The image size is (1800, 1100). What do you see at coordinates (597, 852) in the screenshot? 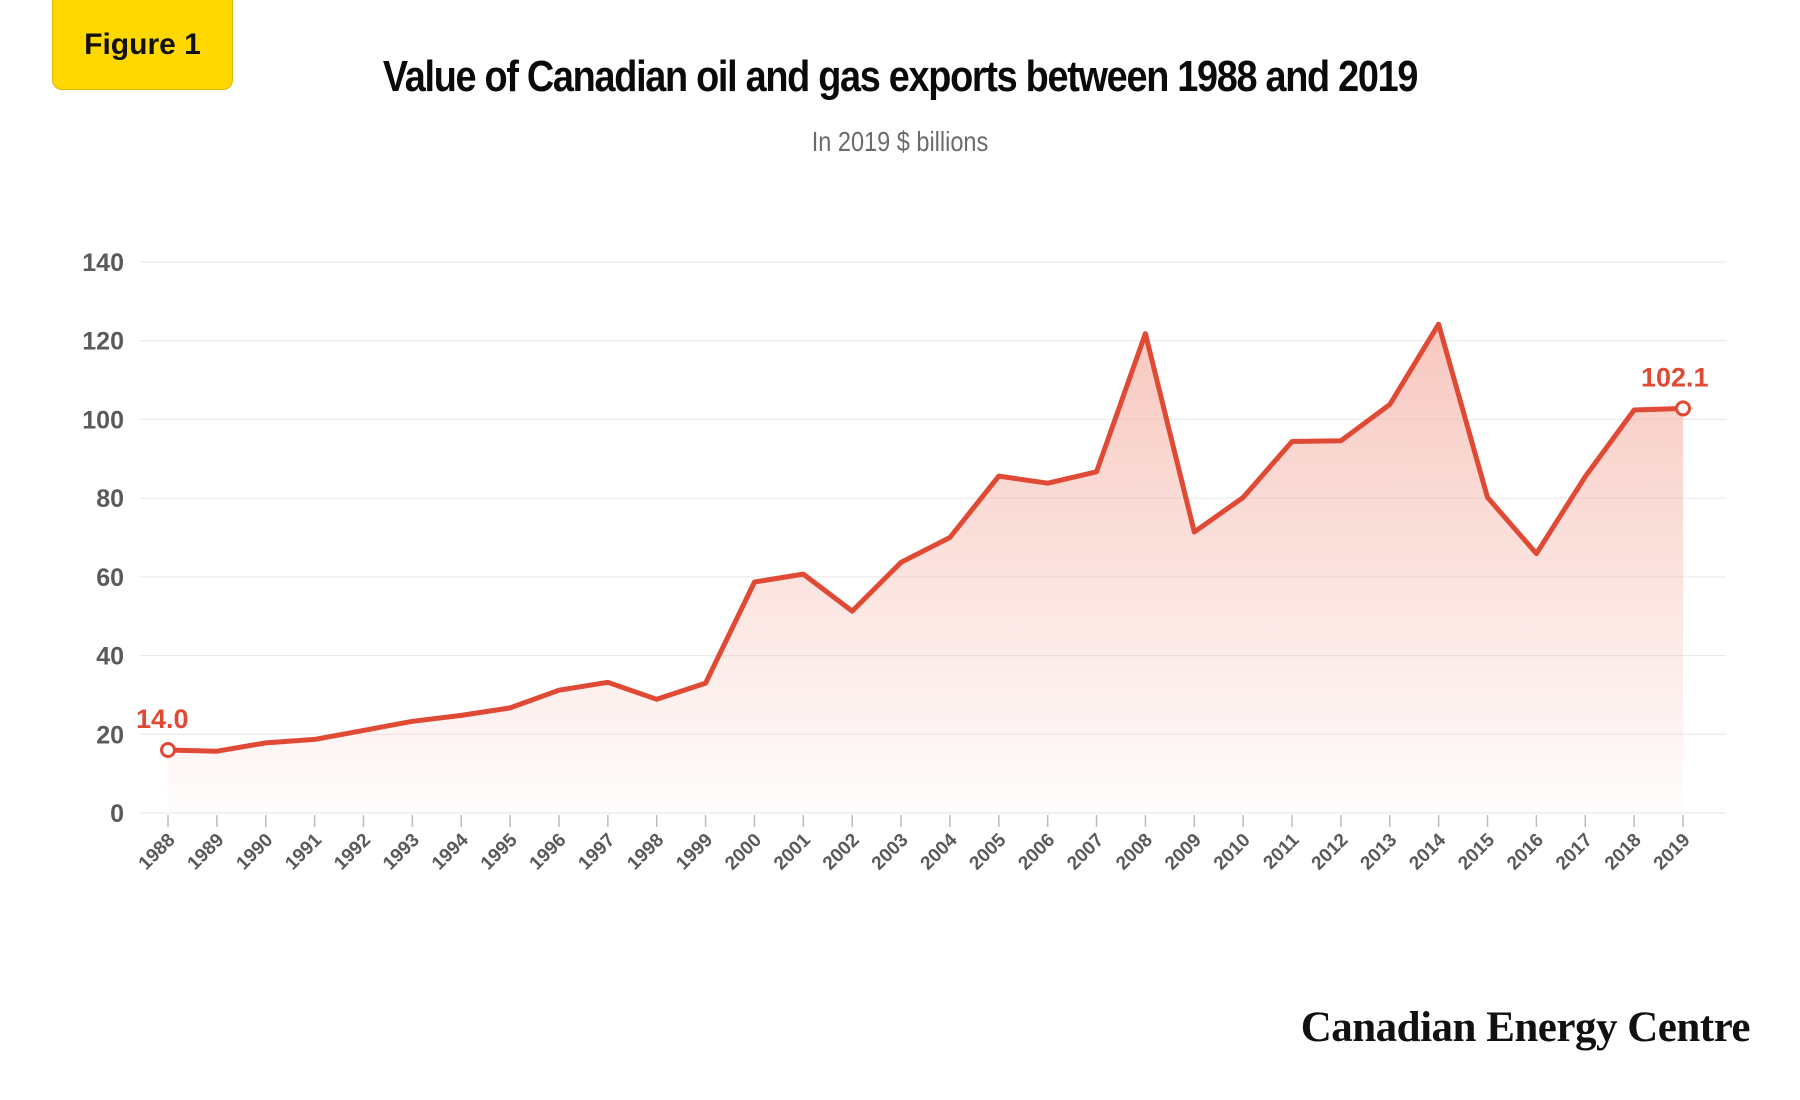
I see `x-tick-label: 1997` at bounding box center [597, 852].